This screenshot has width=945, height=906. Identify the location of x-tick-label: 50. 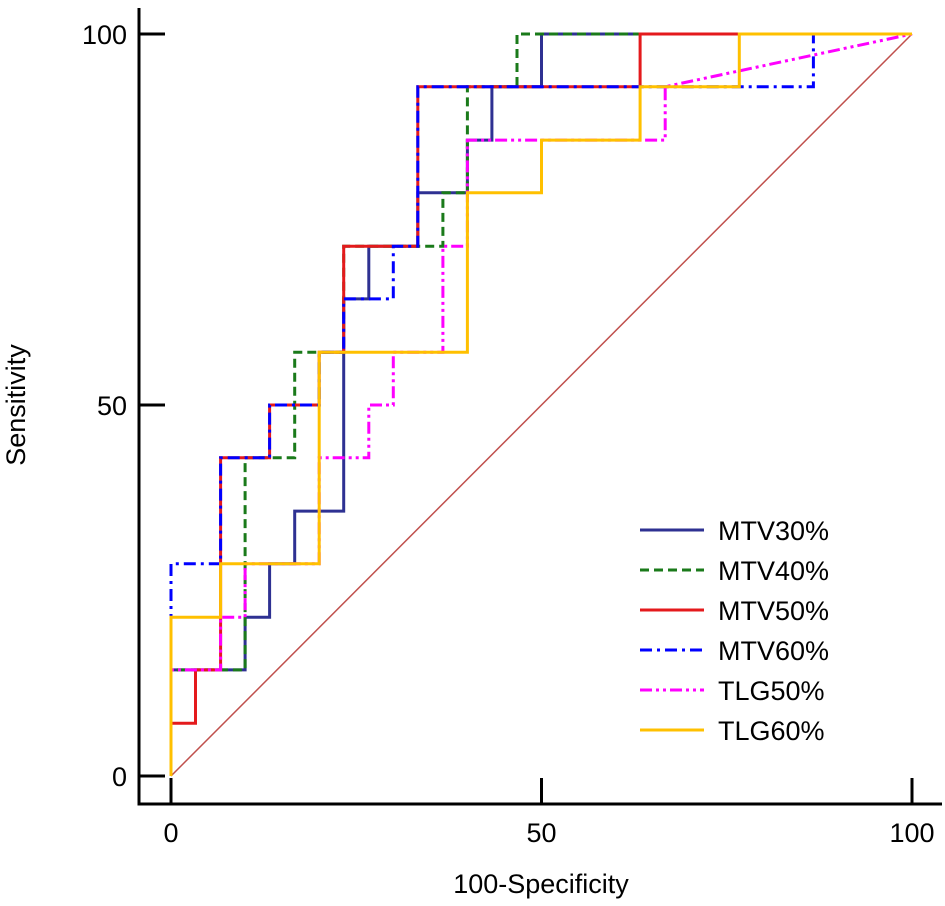
(541, 833).